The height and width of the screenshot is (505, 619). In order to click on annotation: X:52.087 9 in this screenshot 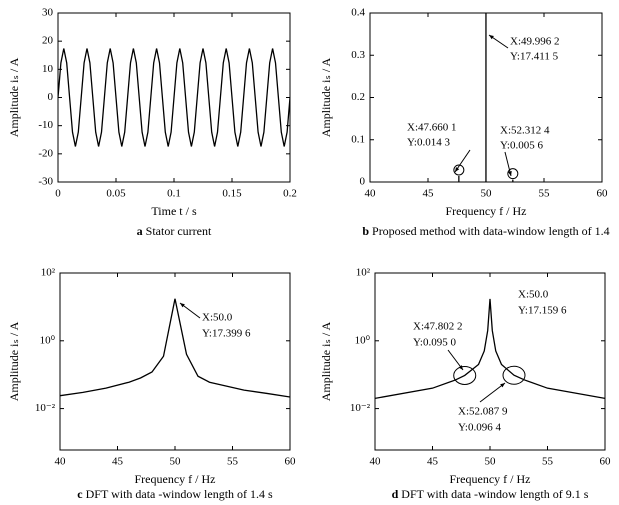, I will do `click(483, 412)`.